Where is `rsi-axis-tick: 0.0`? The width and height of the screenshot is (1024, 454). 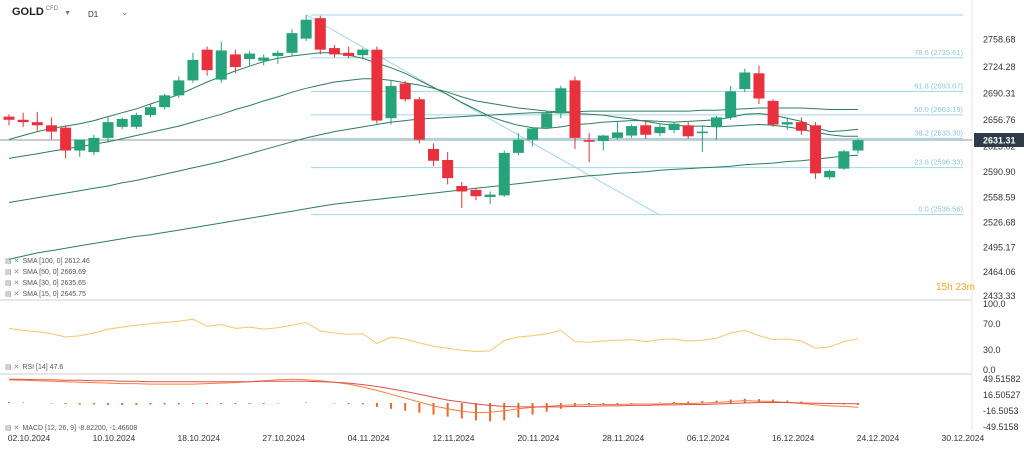 rsi-axis-tick: 0.0 is located at coordinates (989, 370).